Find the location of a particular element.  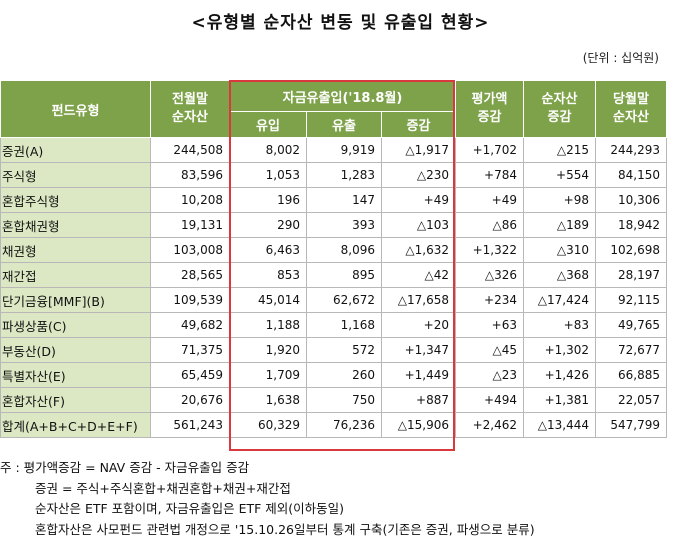

cell-in: 290 is located at coordinates (268, 225).